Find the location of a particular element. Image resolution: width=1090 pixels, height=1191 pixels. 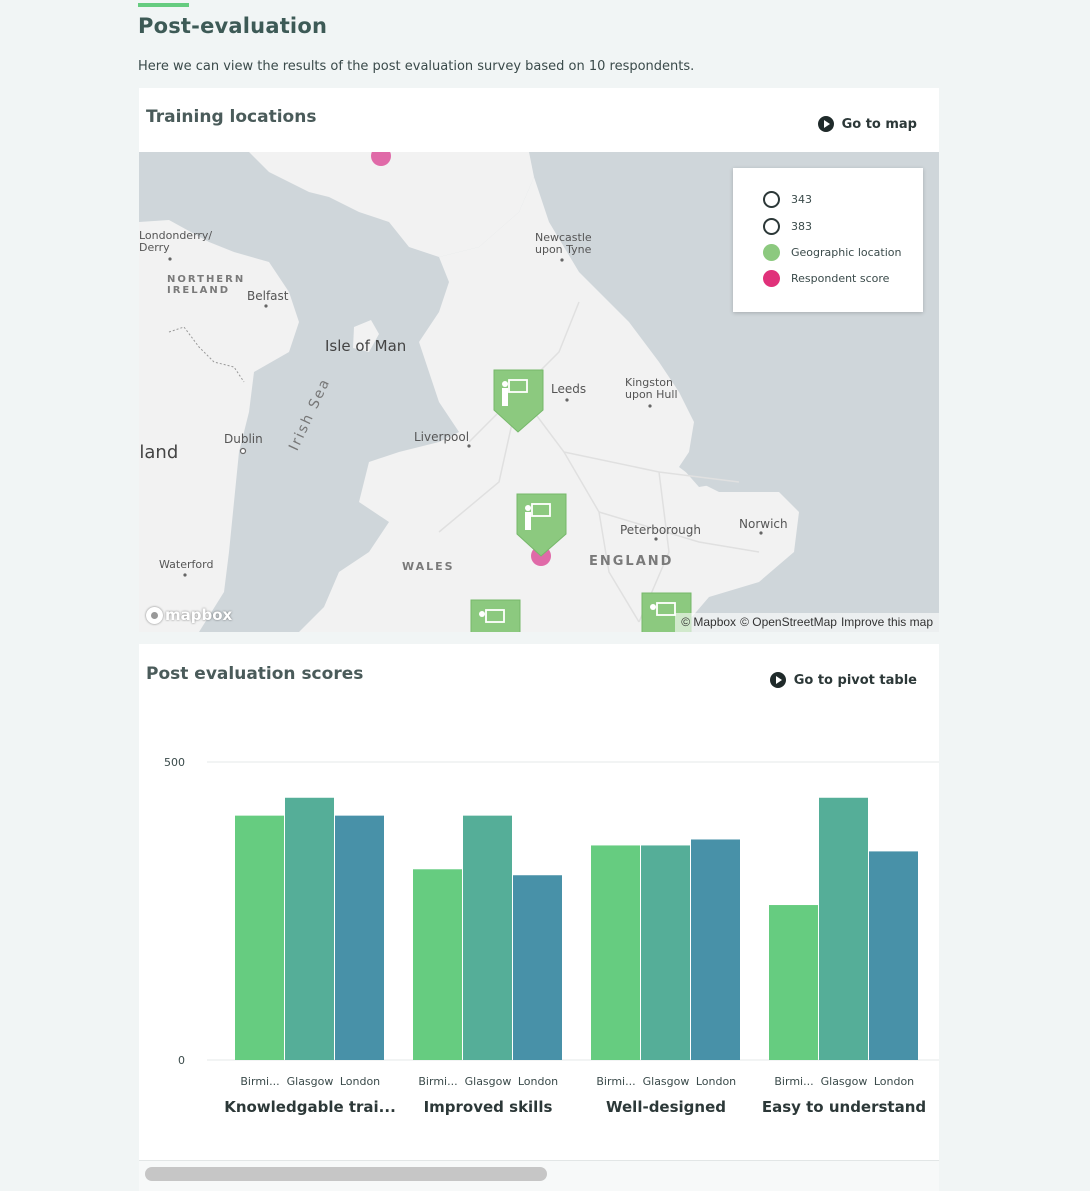

legend-item-343: 343 is located at coordinates (787, 199).